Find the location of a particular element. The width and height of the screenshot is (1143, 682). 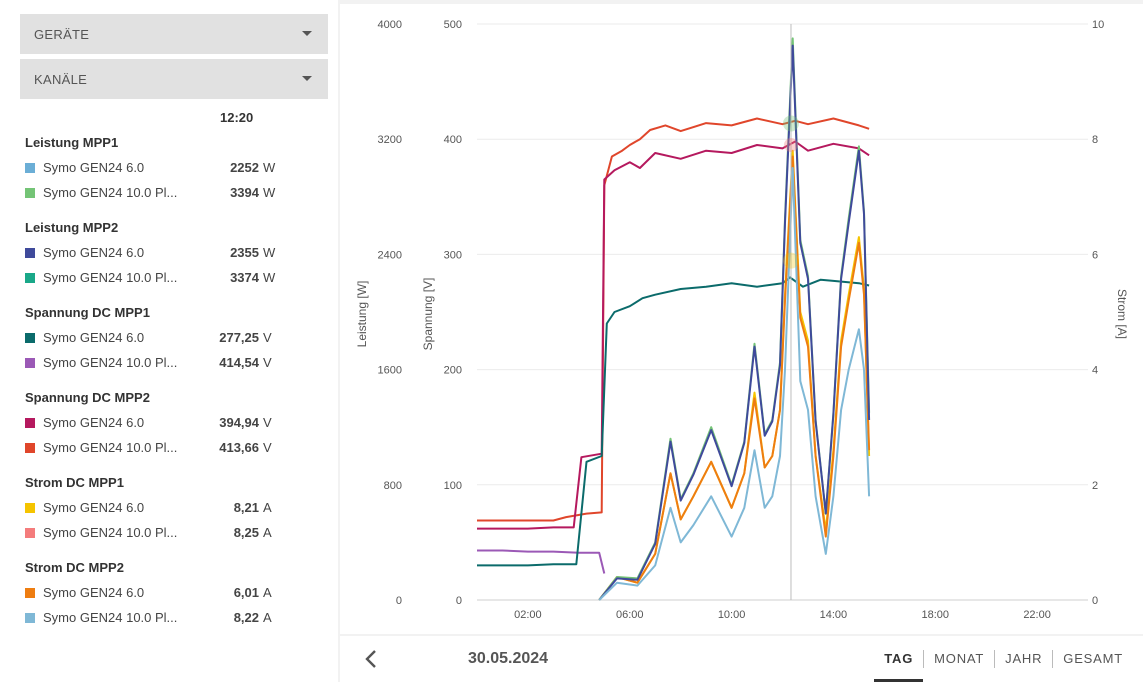

channel-row: Symo GEN24 6.0 2252 W is located at coordinates (155, 168).